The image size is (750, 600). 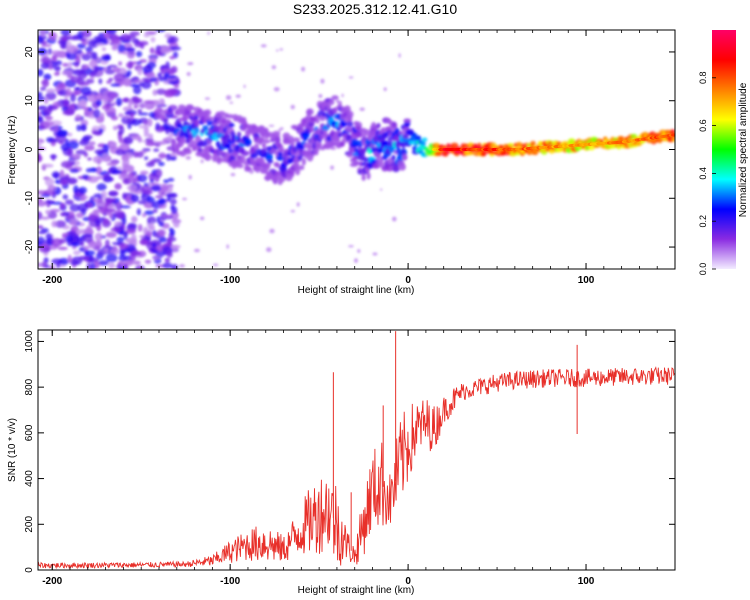 I want to click on spectrogram-y-tick-label: -10, so click(x=29, y=198).